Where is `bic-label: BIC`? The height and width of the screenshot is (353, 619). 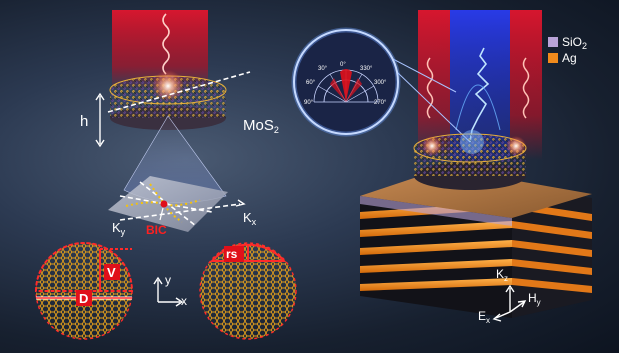 bic-label: BIC is located at coordinates (156, 230).